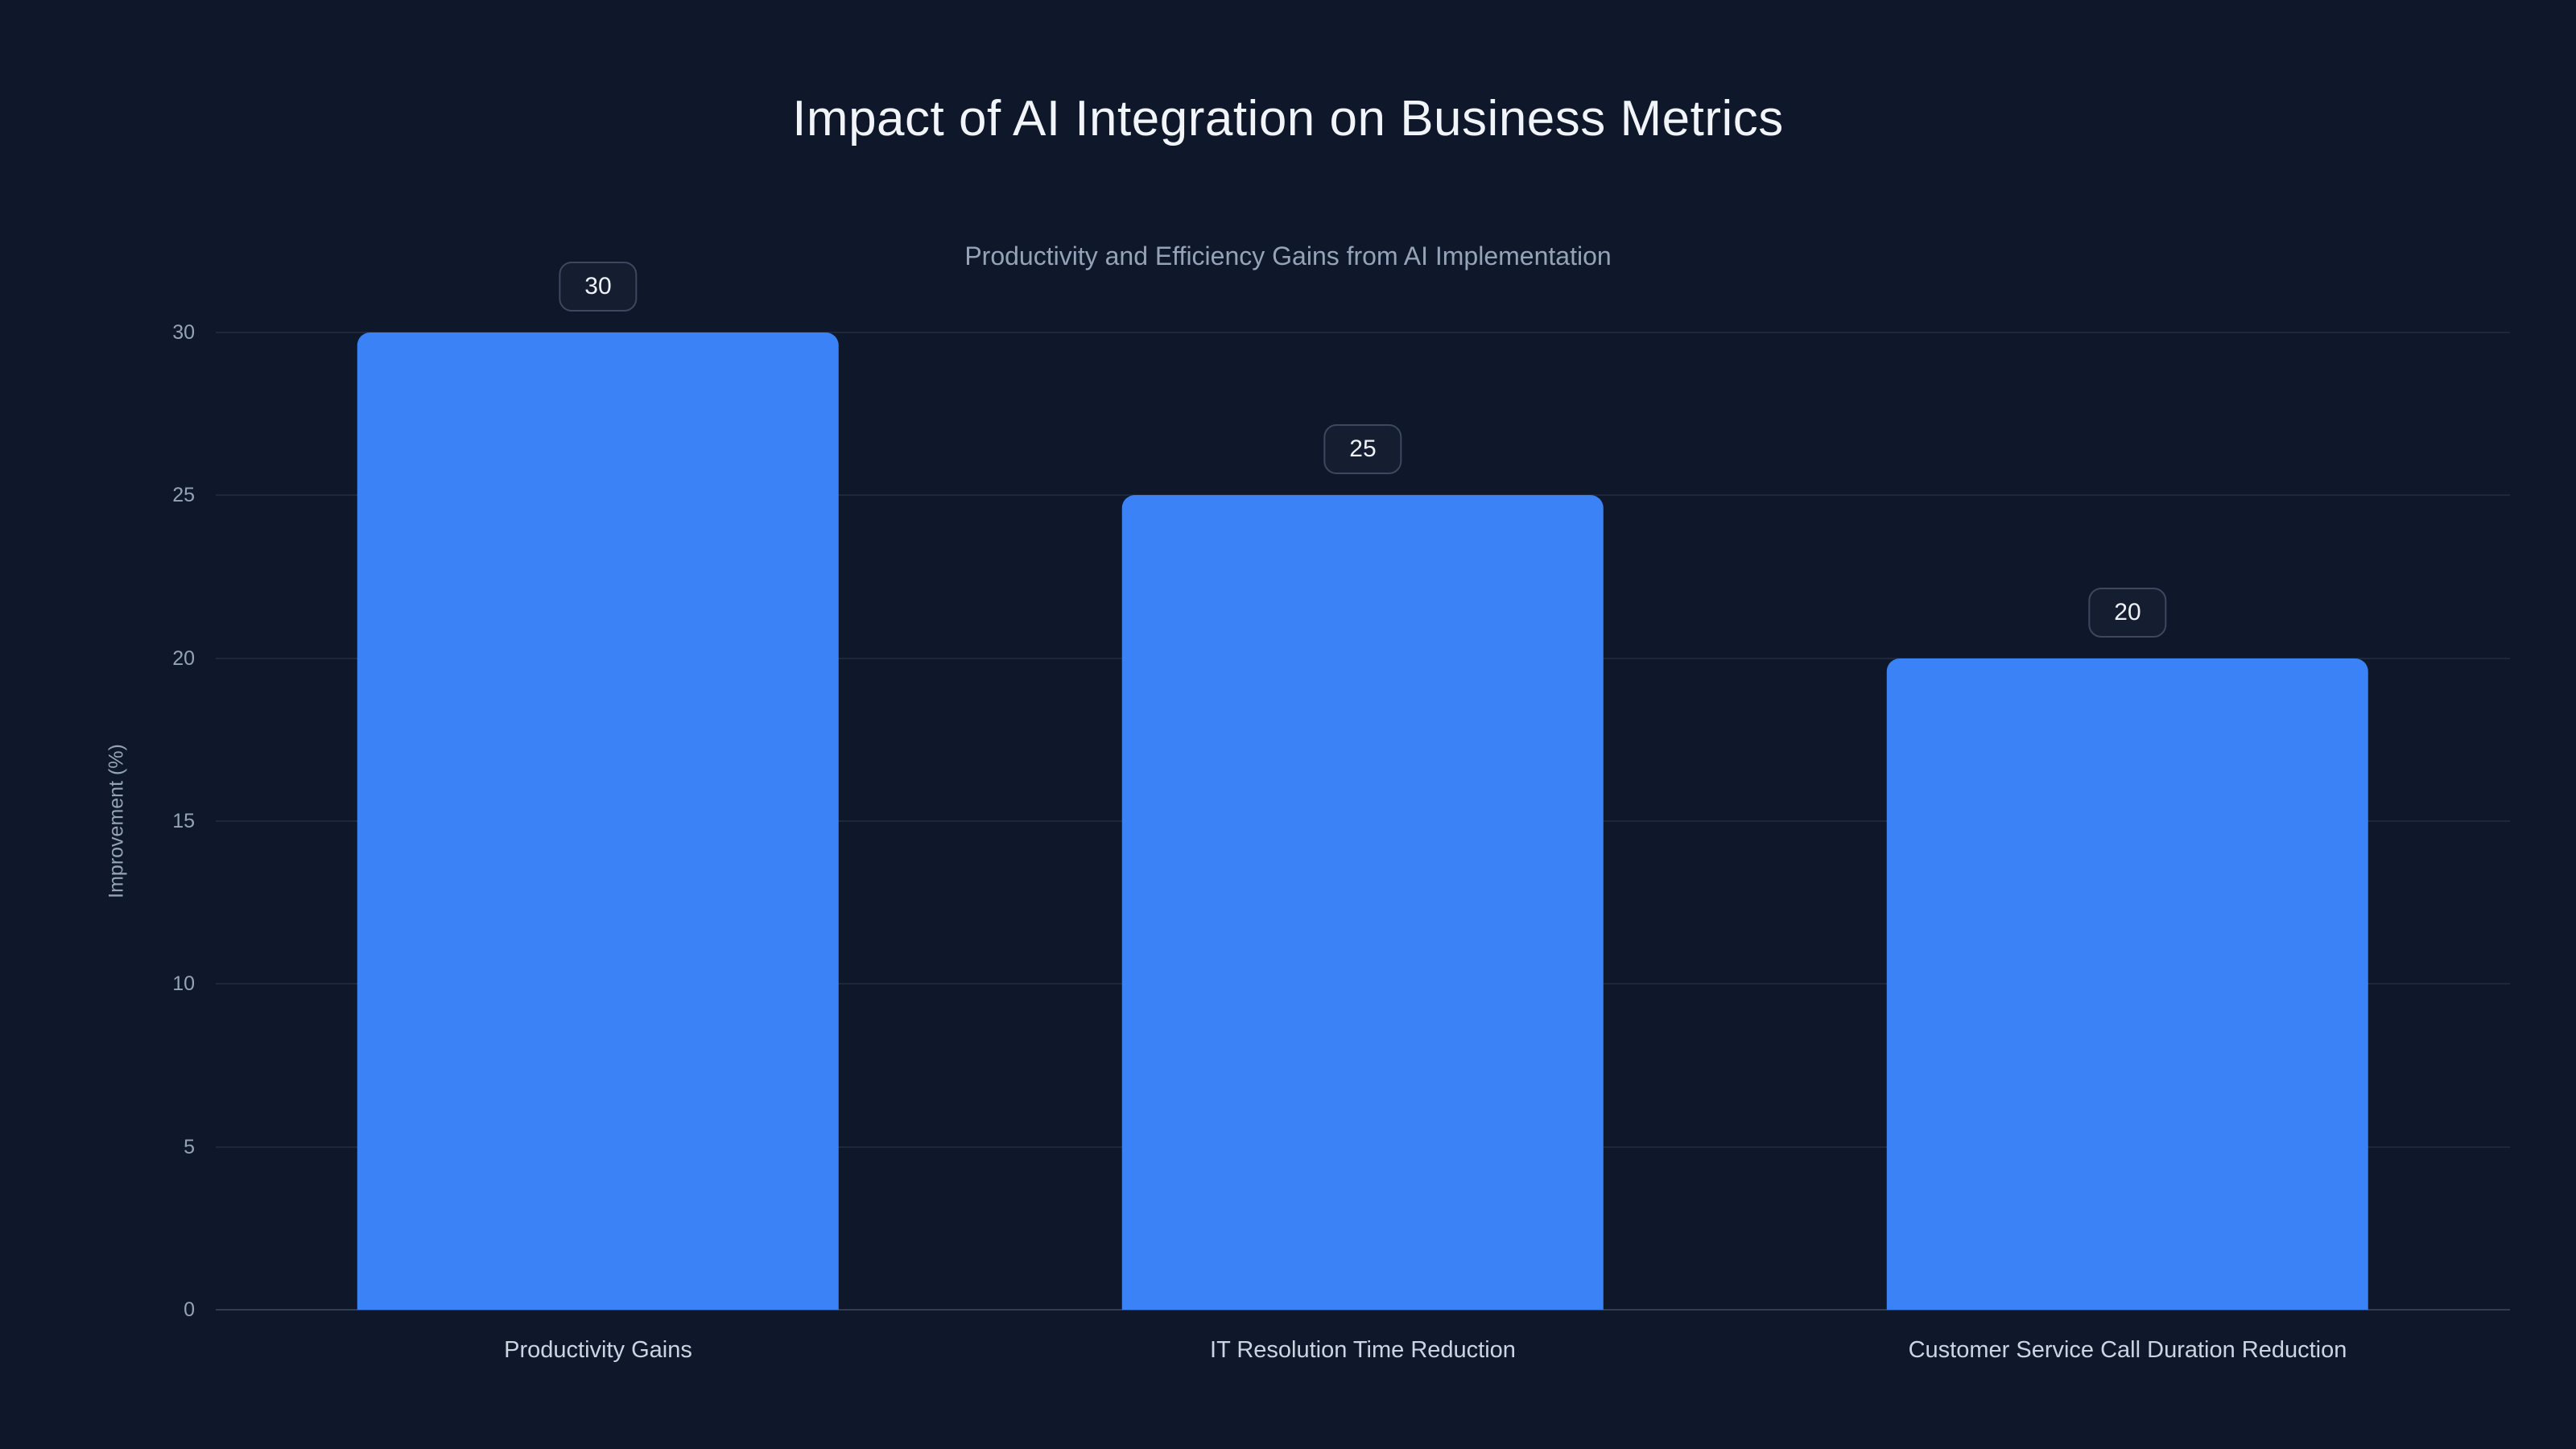 This screenshot has height=1449, width=2576. Describe the element at coordinates (2127, 1350) in the screenshot. I see `category-label: Customer Service Call Duration Reduction` at that location.